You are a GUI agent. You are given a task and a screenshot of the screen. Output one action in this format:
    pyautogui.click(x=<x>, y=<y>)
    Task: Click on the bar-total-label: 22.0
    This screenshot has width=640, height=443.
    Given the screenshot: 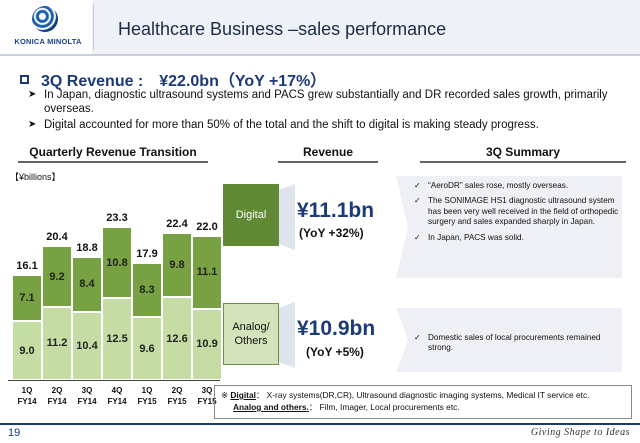 What is the action you would take?
    pyautogui.click(x=207, y=226)
    